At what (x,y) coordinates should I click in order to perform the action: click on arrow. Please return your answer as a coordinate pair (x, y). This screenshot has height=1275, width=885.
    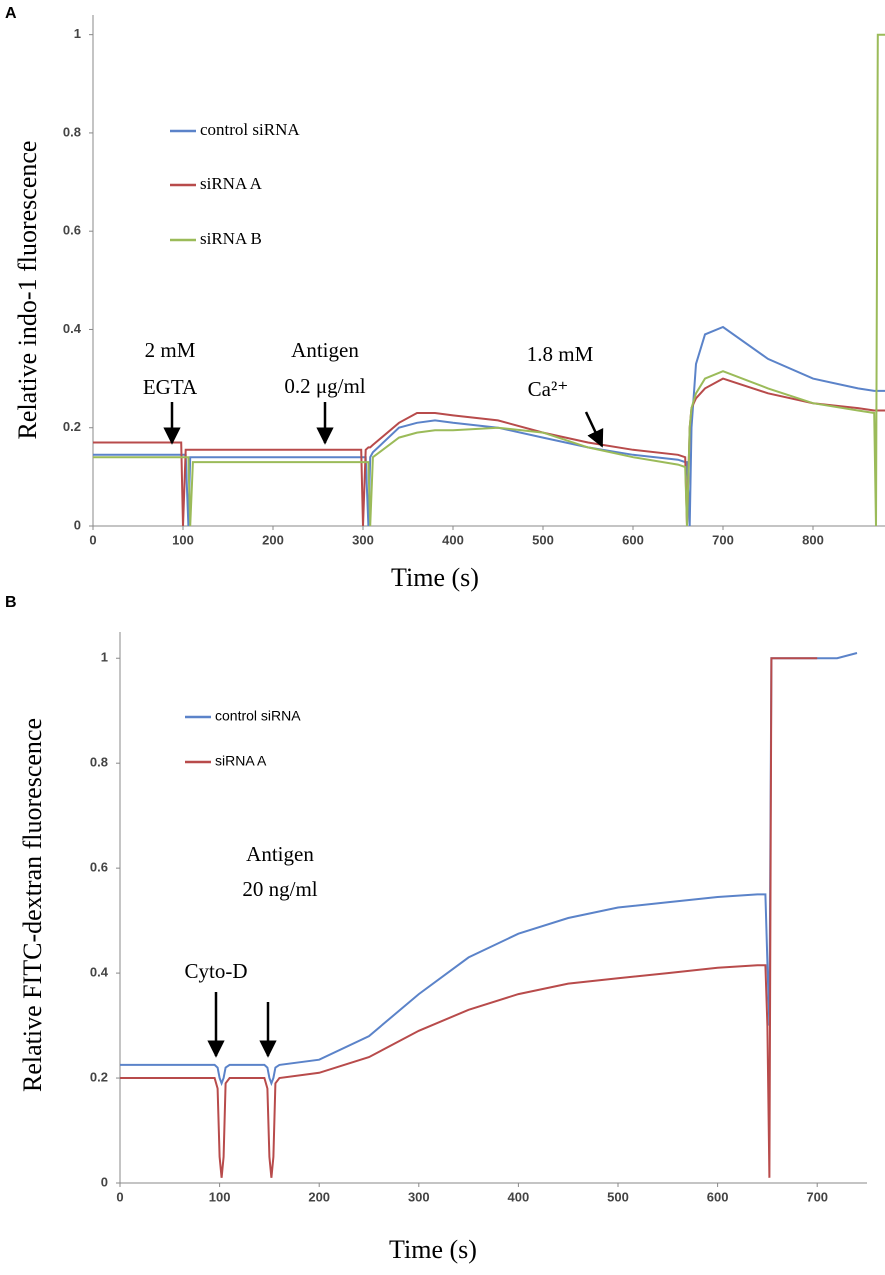
    Looking at the image, I should click on (594, 429).